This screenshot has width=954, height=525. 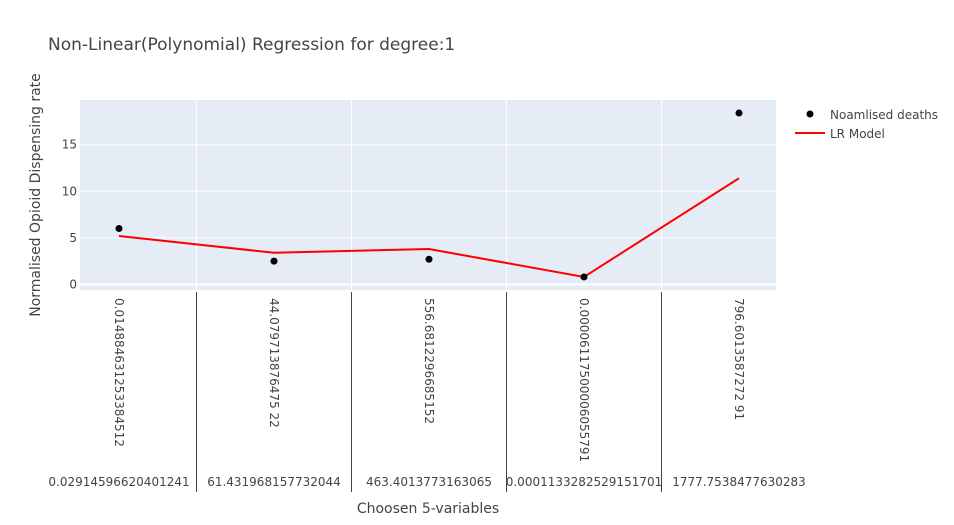 I want to click on legend: Noamlised deaths LR Model, so click(x=866, y=124).